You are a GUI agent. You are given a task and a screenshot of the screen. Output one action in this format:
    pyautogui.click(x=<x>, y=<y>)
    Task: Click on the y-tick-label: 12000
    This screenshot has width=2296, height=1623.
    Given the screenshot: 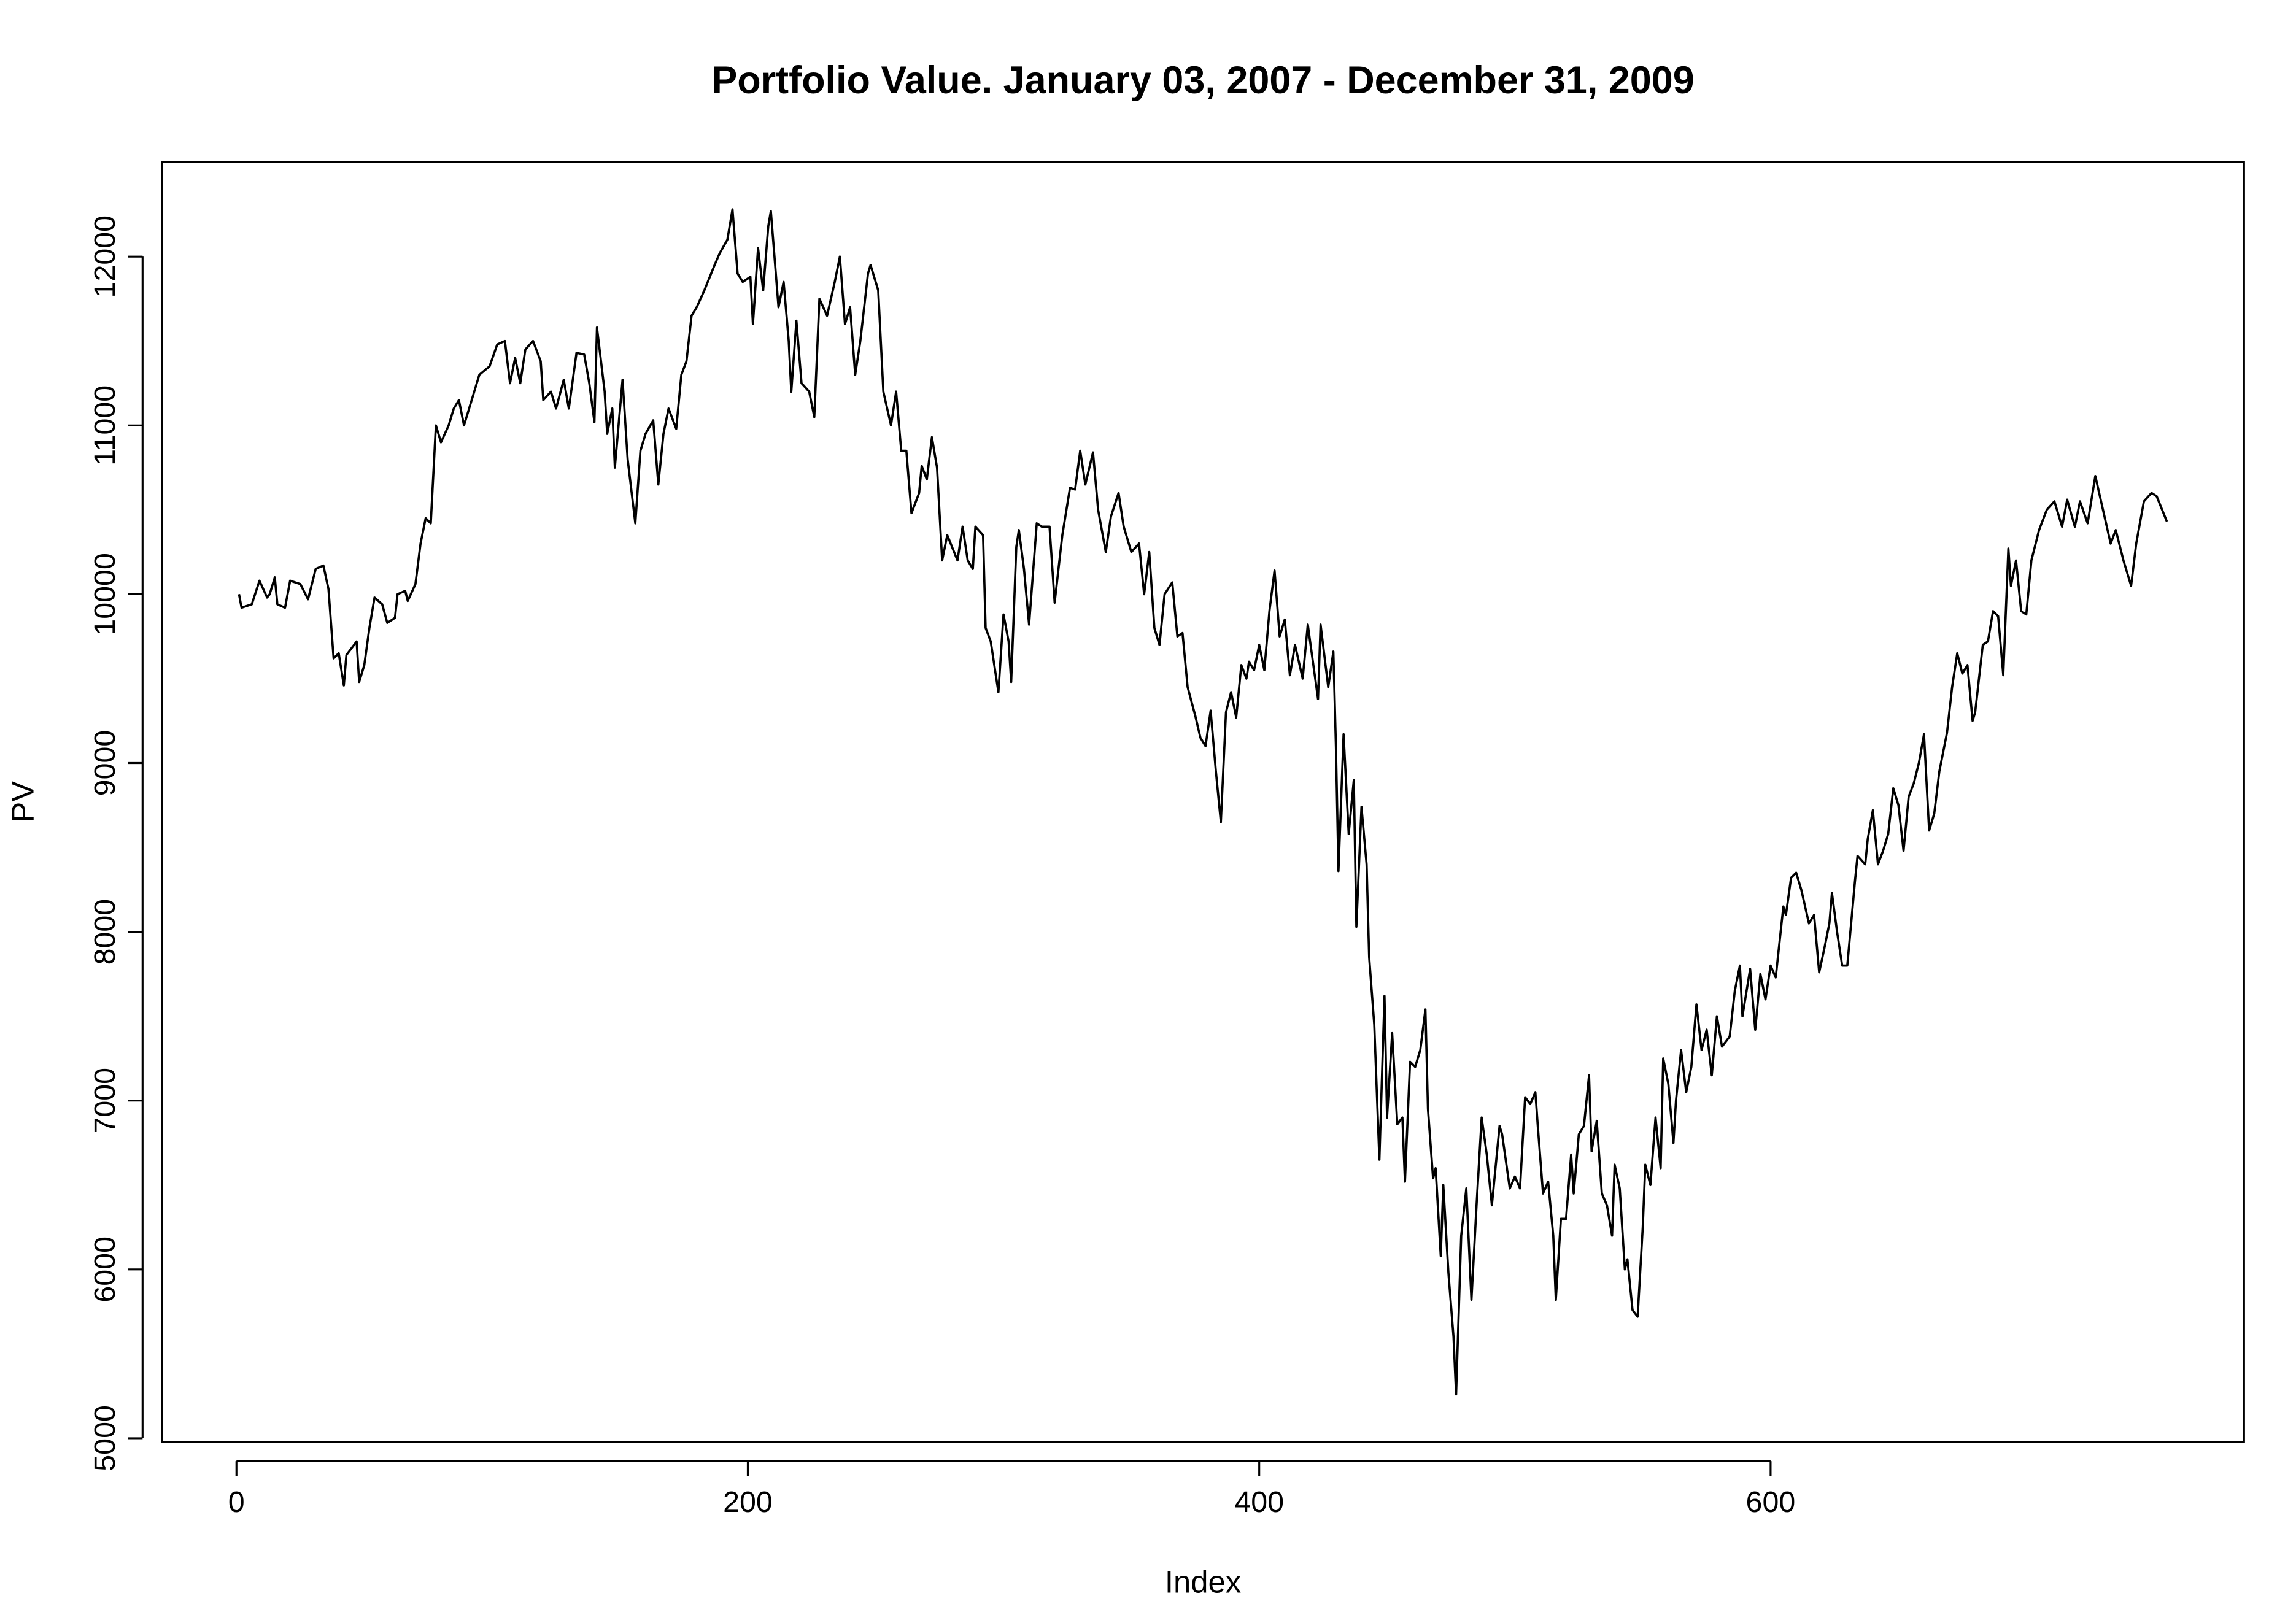 What is the action you would take?
    pyautogui.click(x=105, y=256)
    